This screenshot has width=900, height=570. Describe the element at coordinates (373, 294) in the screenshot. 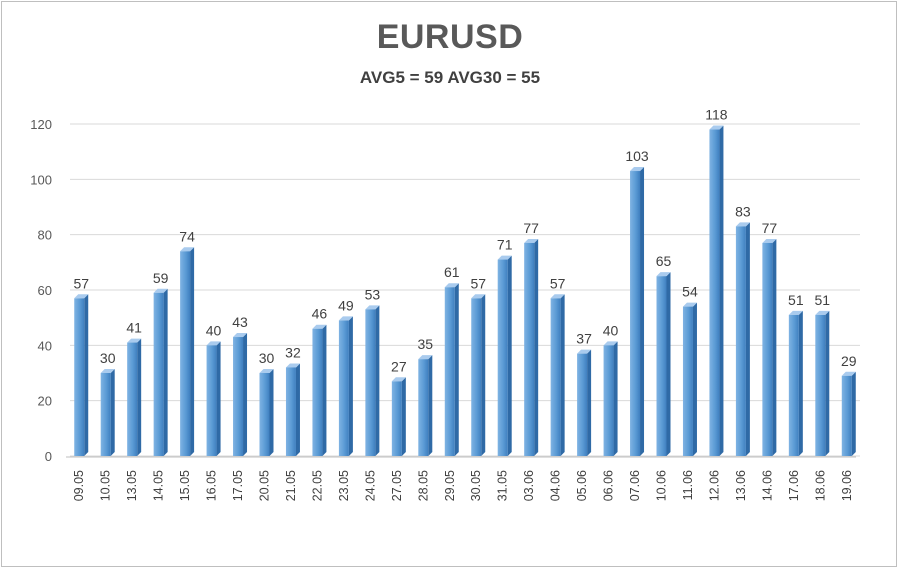

I see `data-label: 53` at that location.